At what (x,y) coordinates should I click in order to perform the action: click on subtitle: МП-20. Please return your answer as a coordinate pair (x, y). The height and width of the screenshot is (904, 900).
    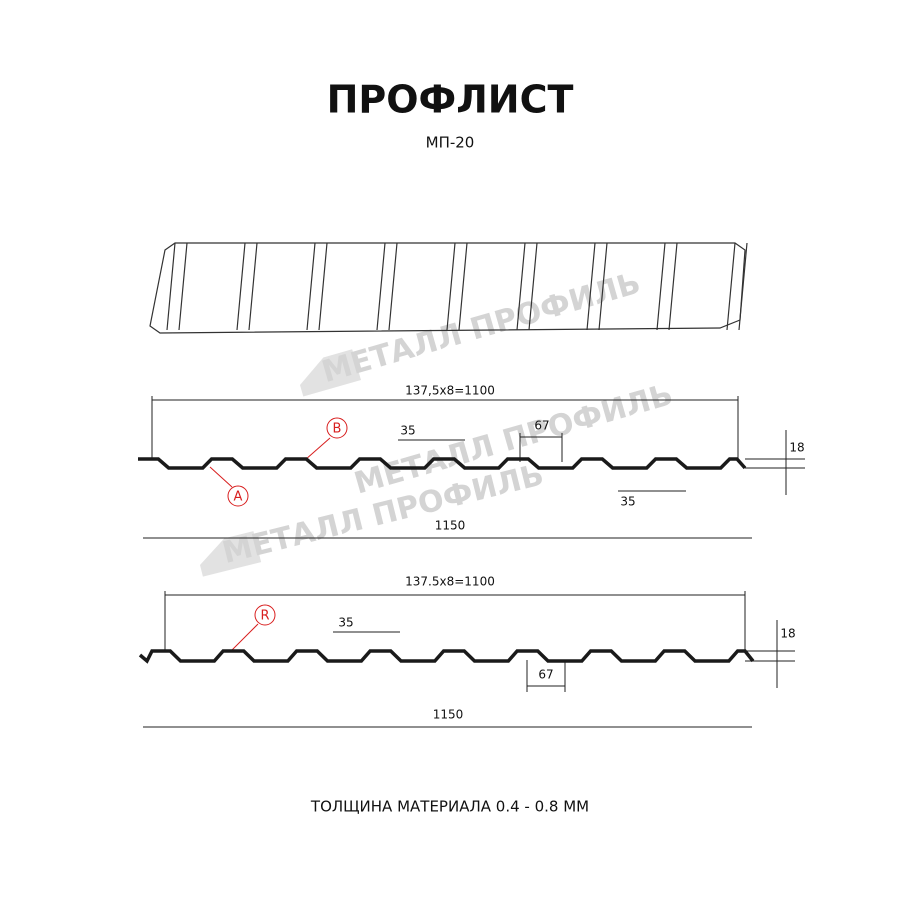
    Looking at the image, I should click on (450, 143).